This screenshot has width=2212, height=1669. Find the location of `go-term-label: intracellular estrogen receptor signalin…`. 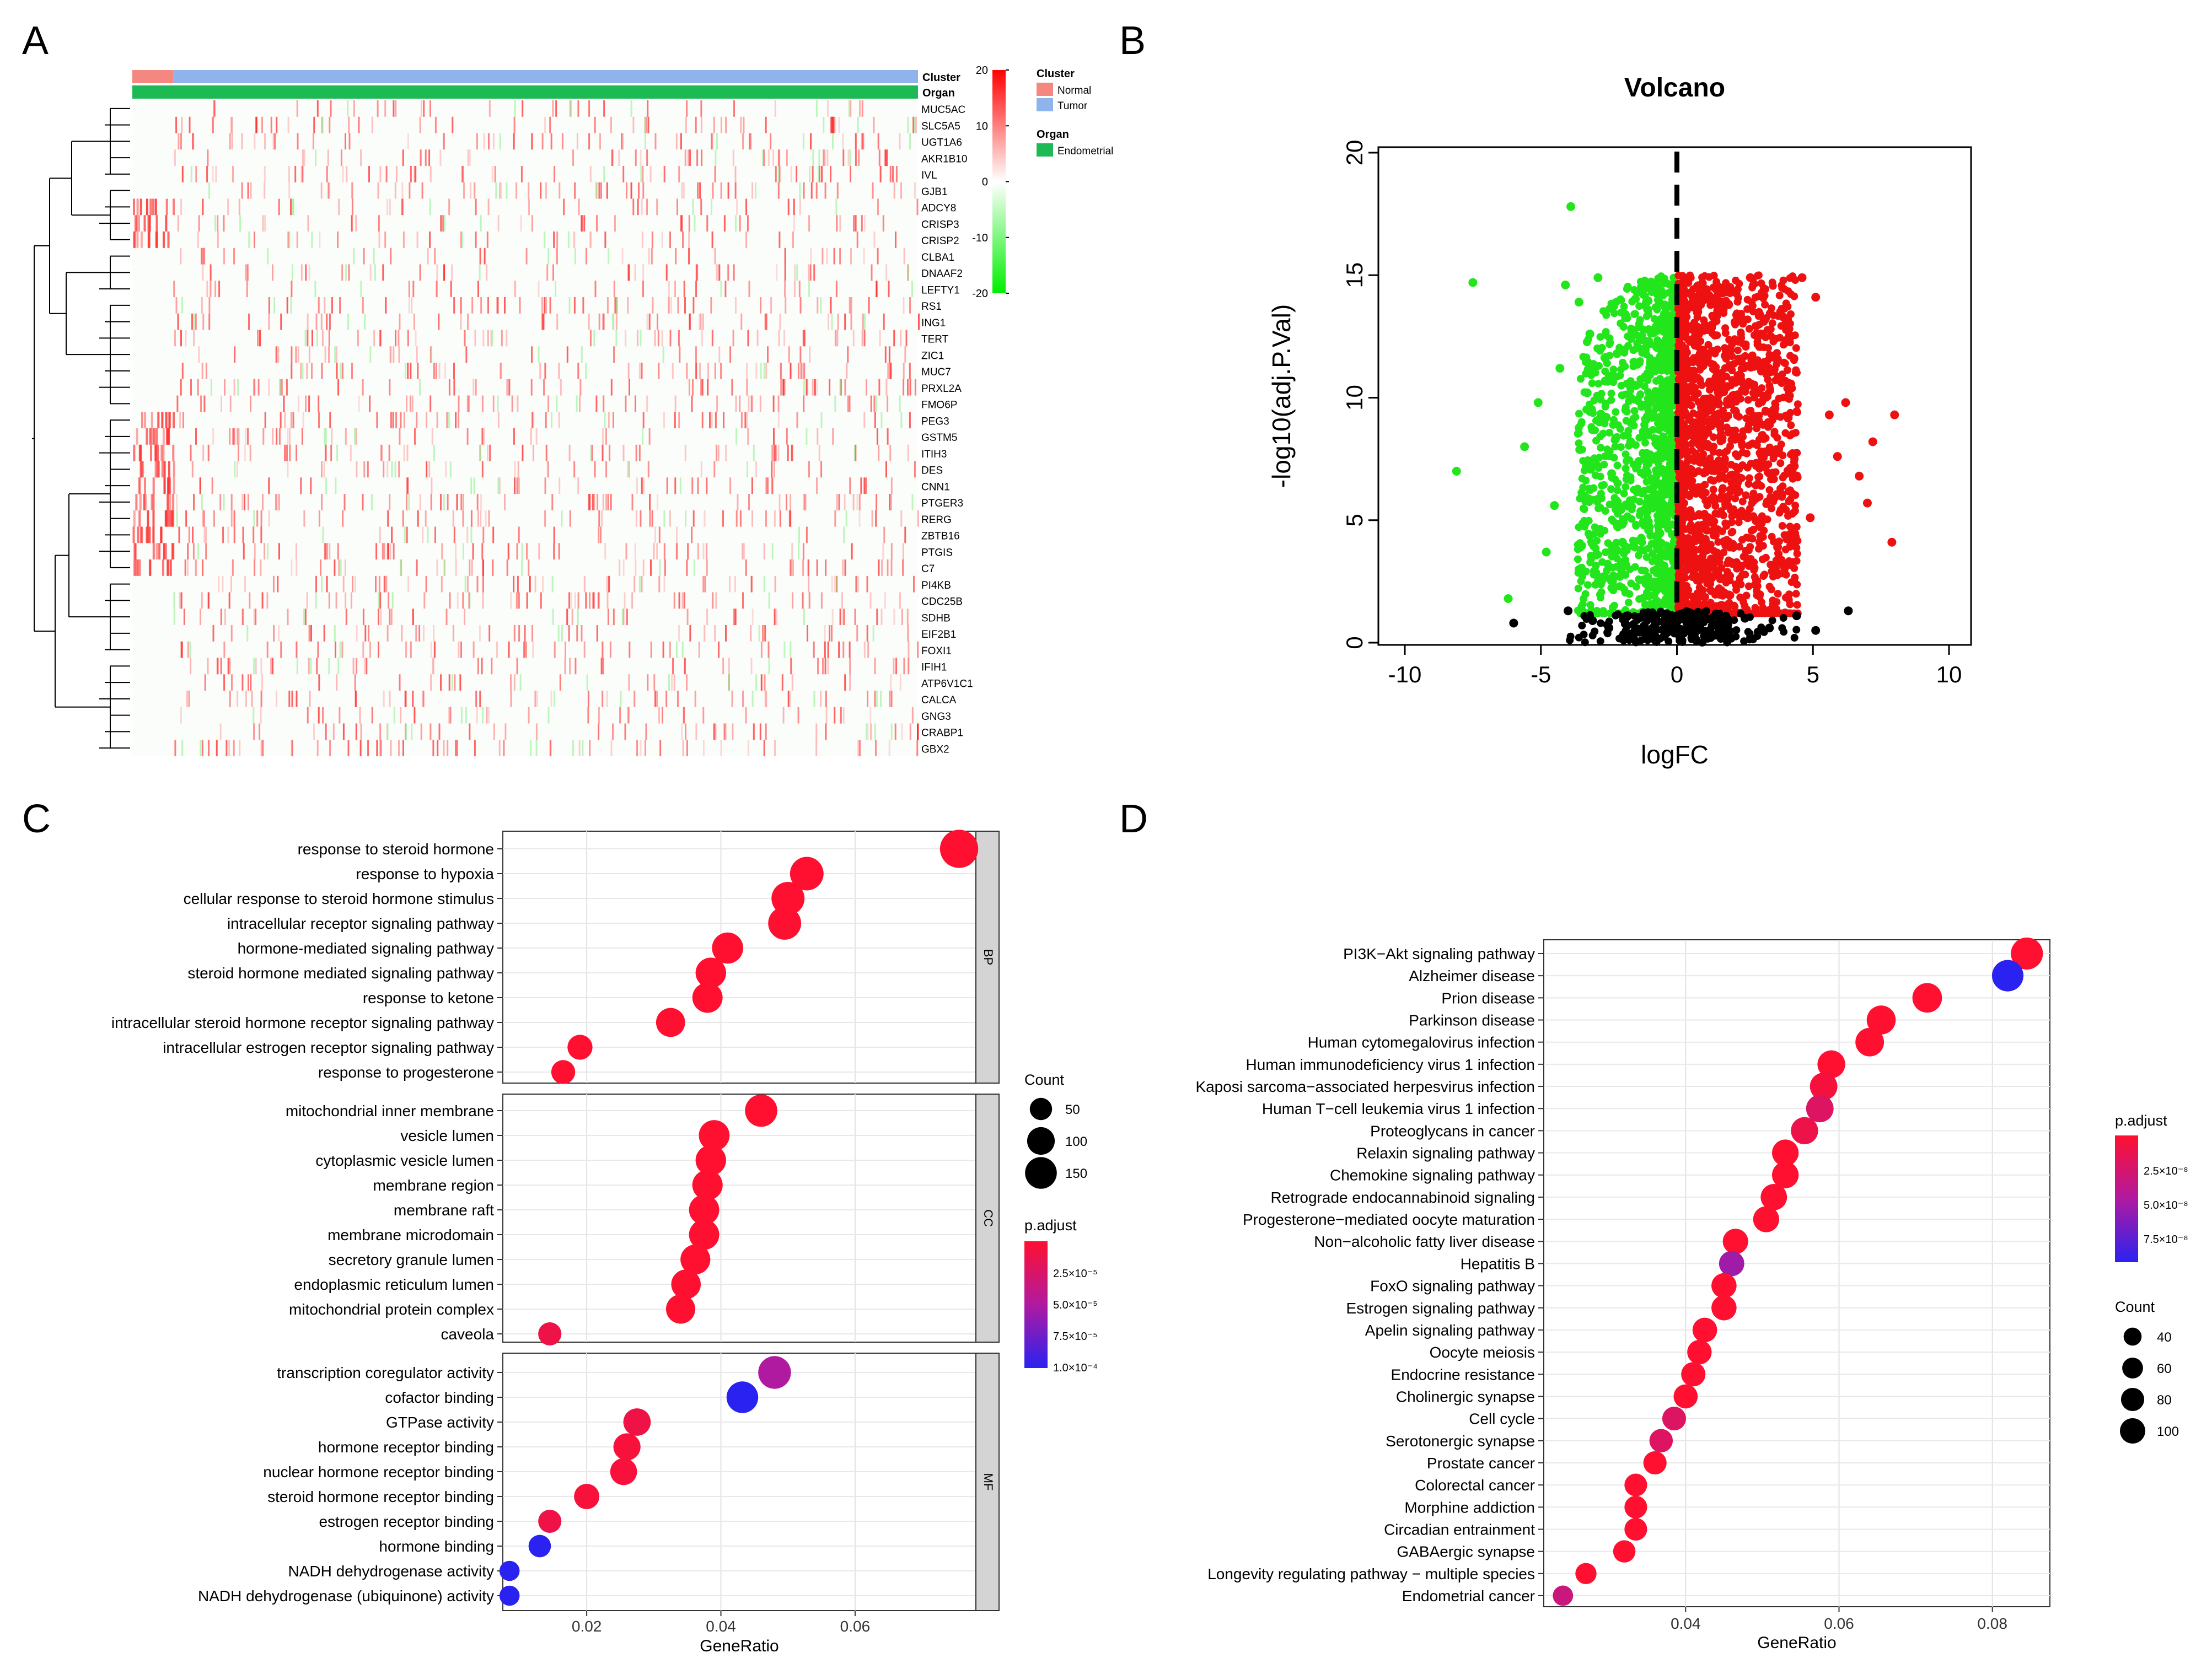

go-term-label: intracellular estrogen receptor signalin… is located at coordinates (328, 1047).